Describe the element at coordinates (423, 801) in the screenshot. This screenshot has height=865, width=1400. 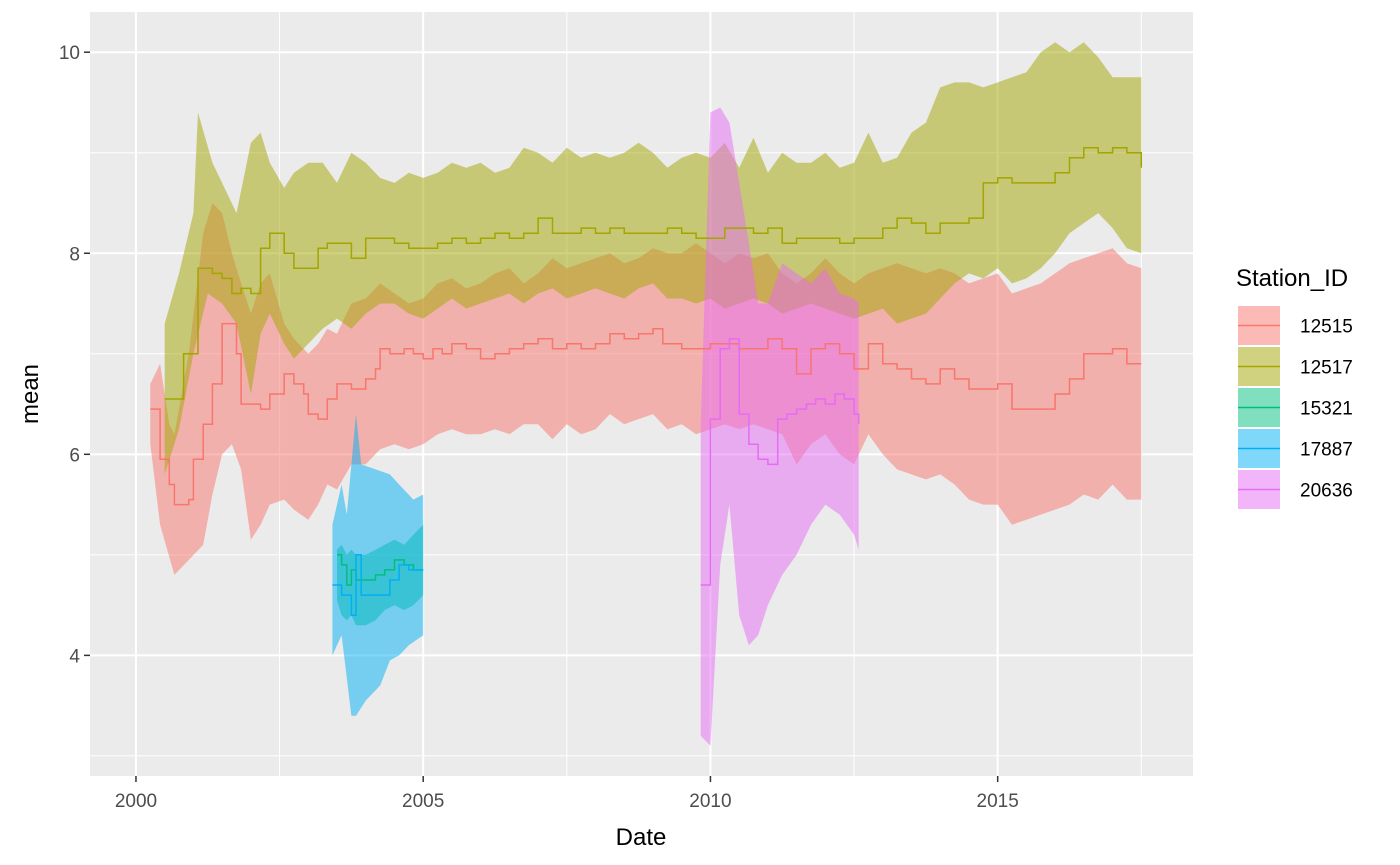
I see `x-tick-label: 2005` at that location.